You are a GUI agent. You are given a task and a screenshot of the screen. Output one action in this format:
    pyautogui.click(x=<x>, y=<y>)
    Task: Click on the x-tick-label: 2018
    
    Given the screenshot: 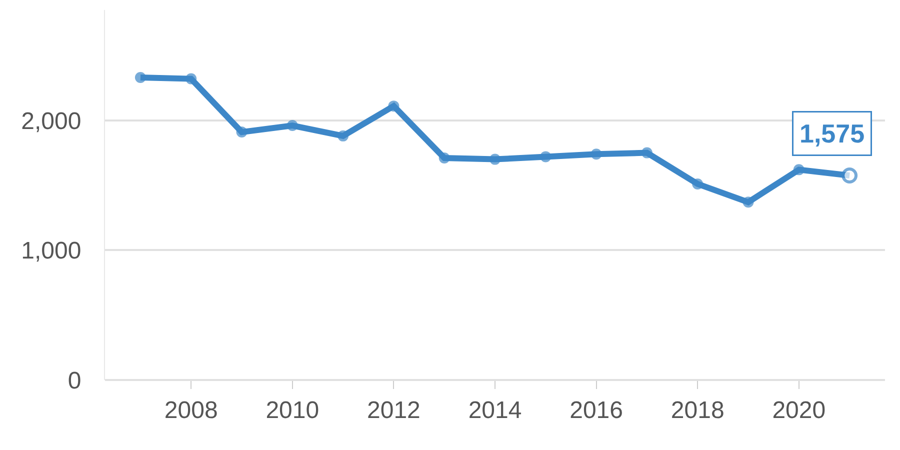 What is the action you would take?
    pyautogui.click(x=697, y=410)
    